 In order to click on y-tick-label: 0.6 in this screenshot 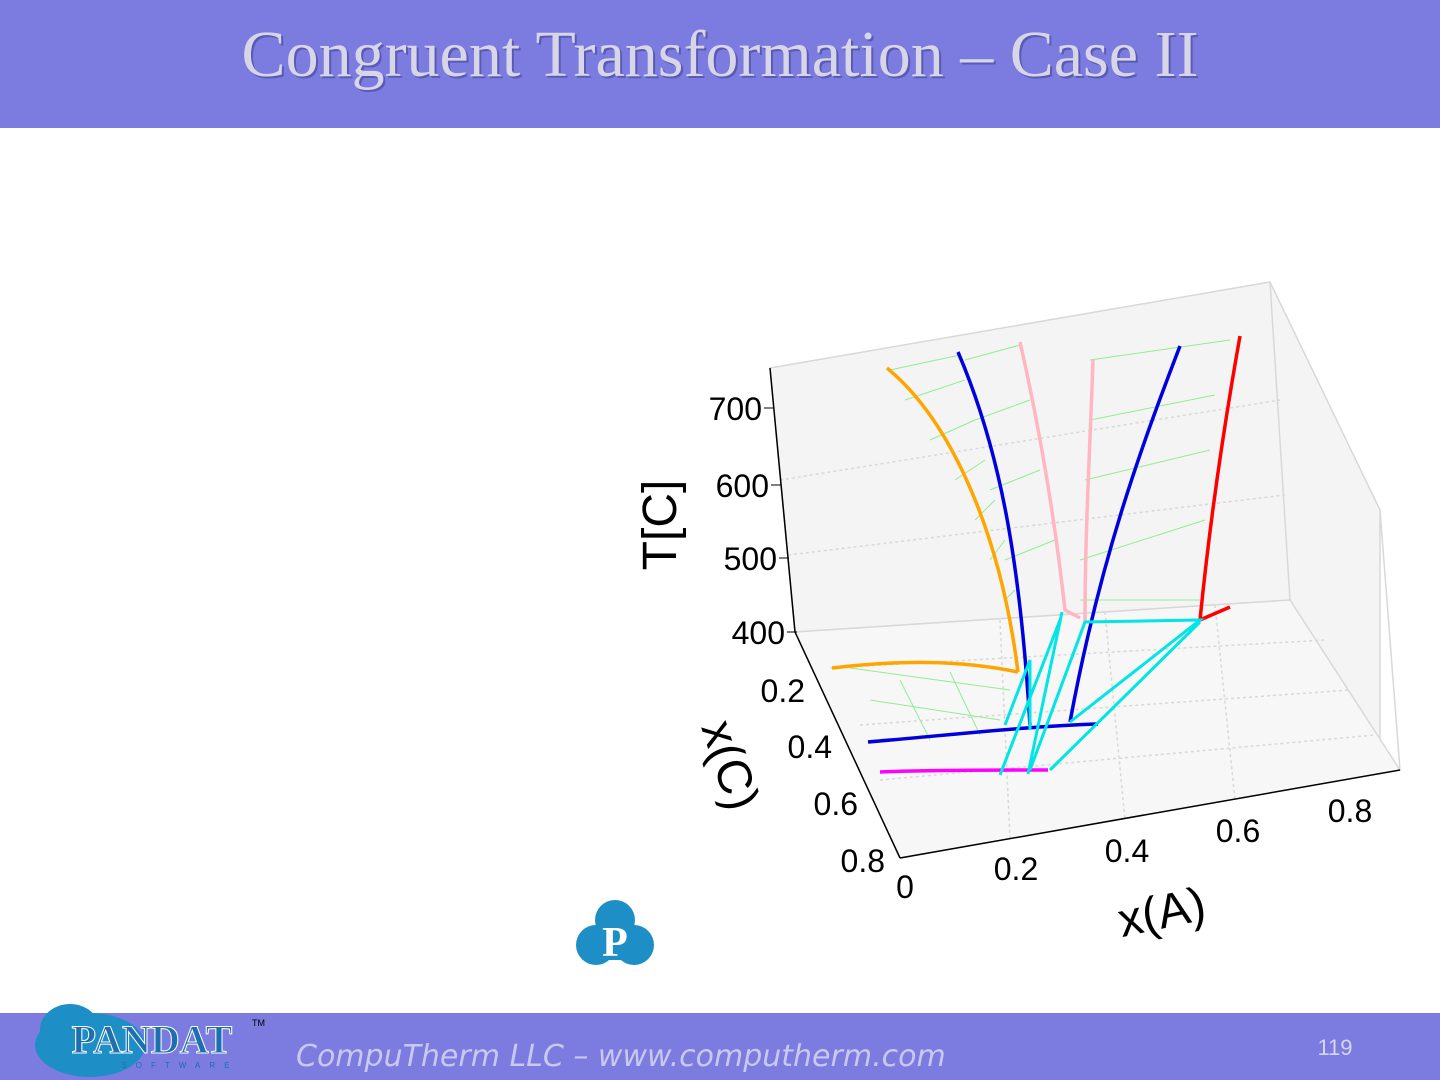, I will do `click(836, 804)`.